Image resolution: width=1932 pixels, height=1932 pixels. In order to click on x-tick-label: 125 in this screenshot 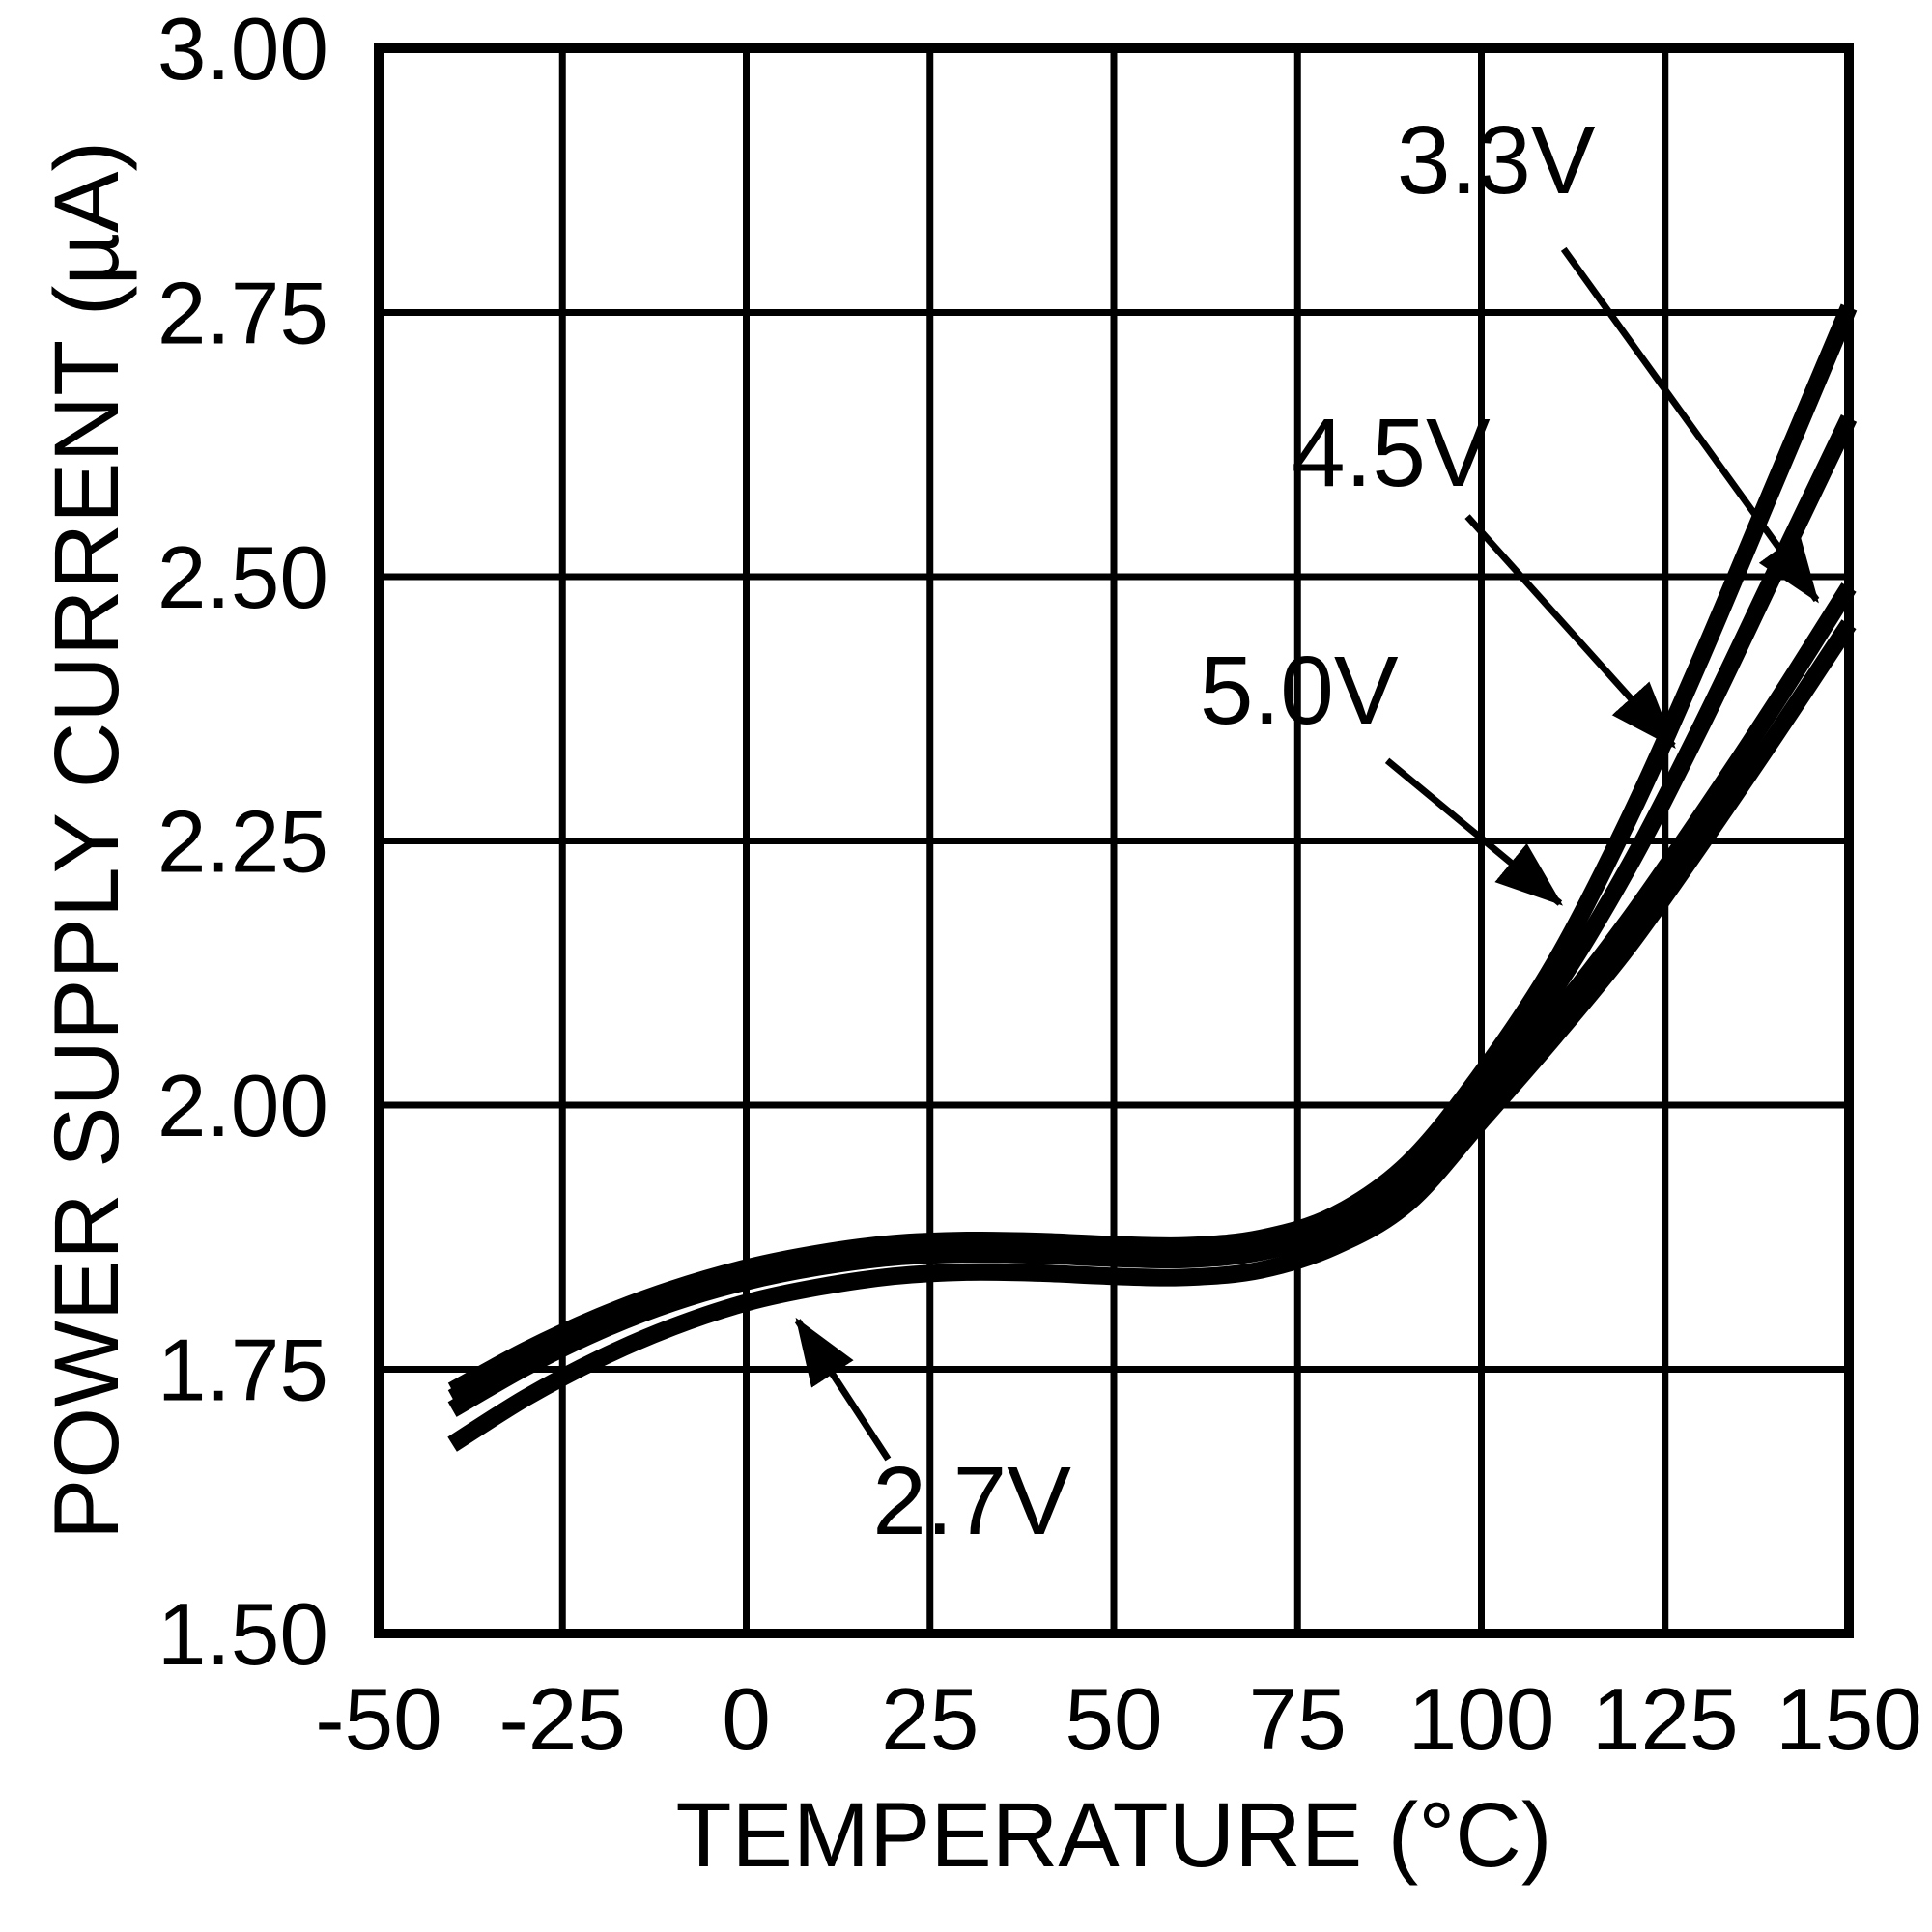, I will do `click(1665, 1720)`.